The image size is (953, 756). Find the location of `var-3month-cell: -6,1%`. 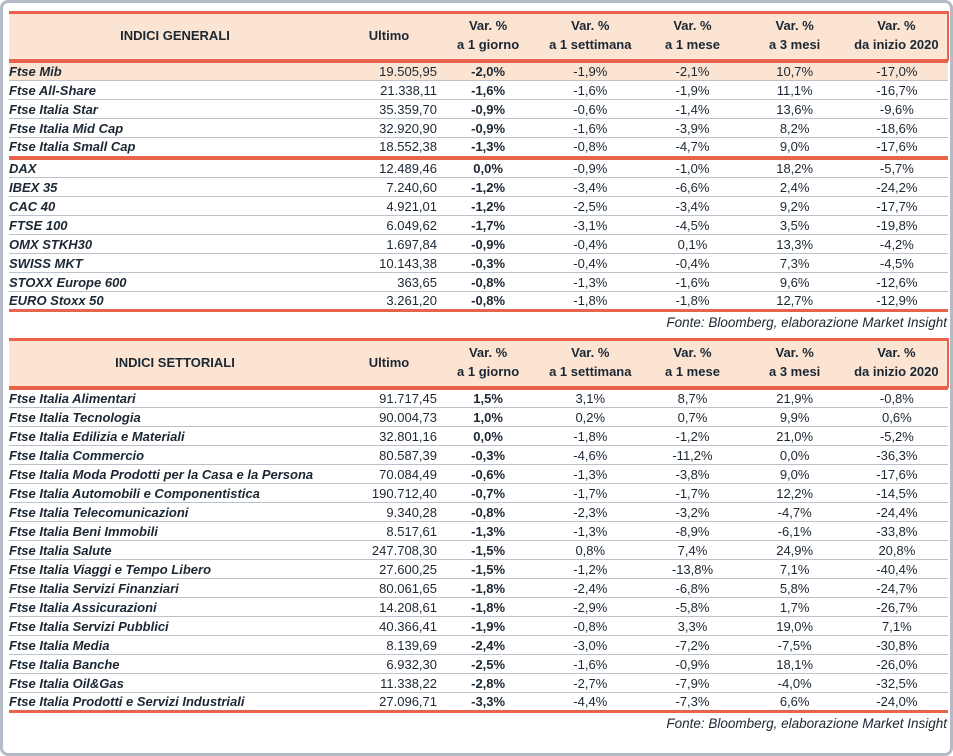

var-3month-cell: -6,1% is located at coordinates (794, 531).